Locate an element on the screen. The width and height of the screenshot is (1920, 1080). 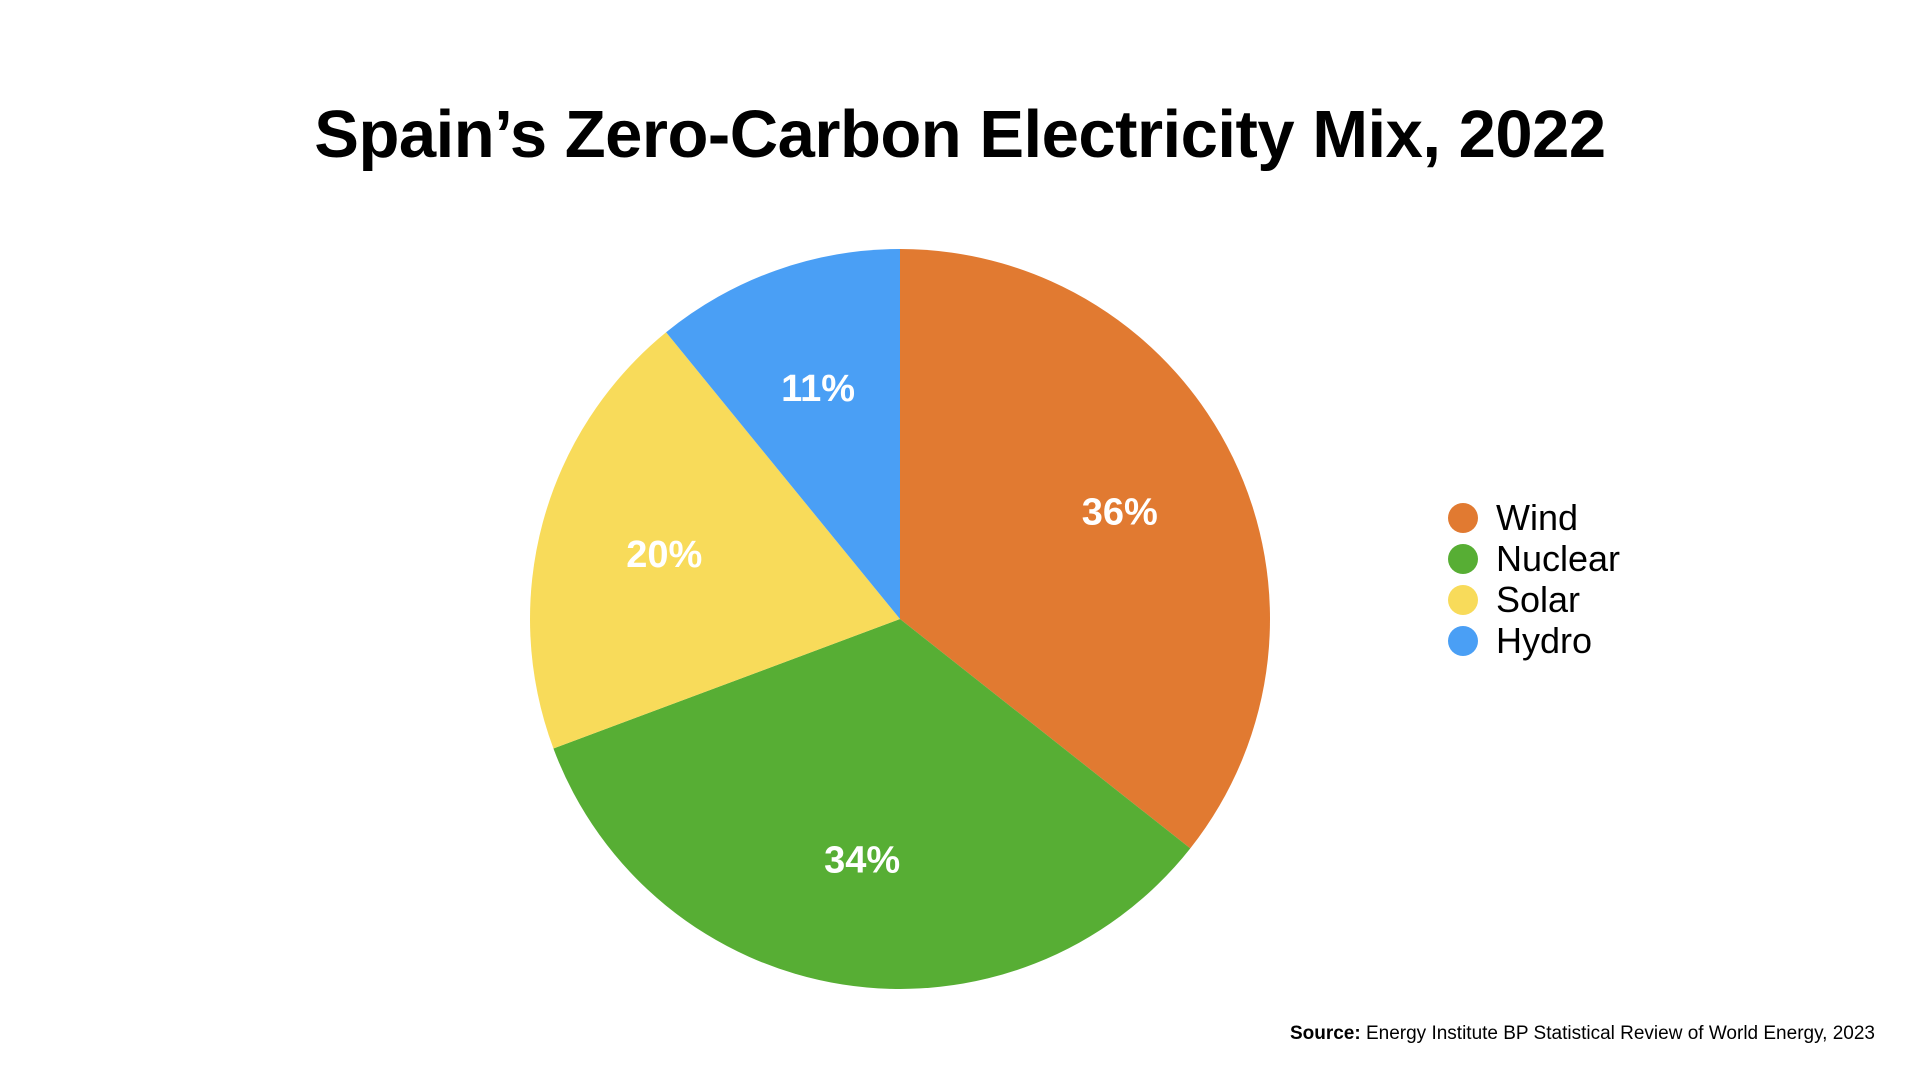
legend-item-wind: Wind is located at coordinates (1534, 517).